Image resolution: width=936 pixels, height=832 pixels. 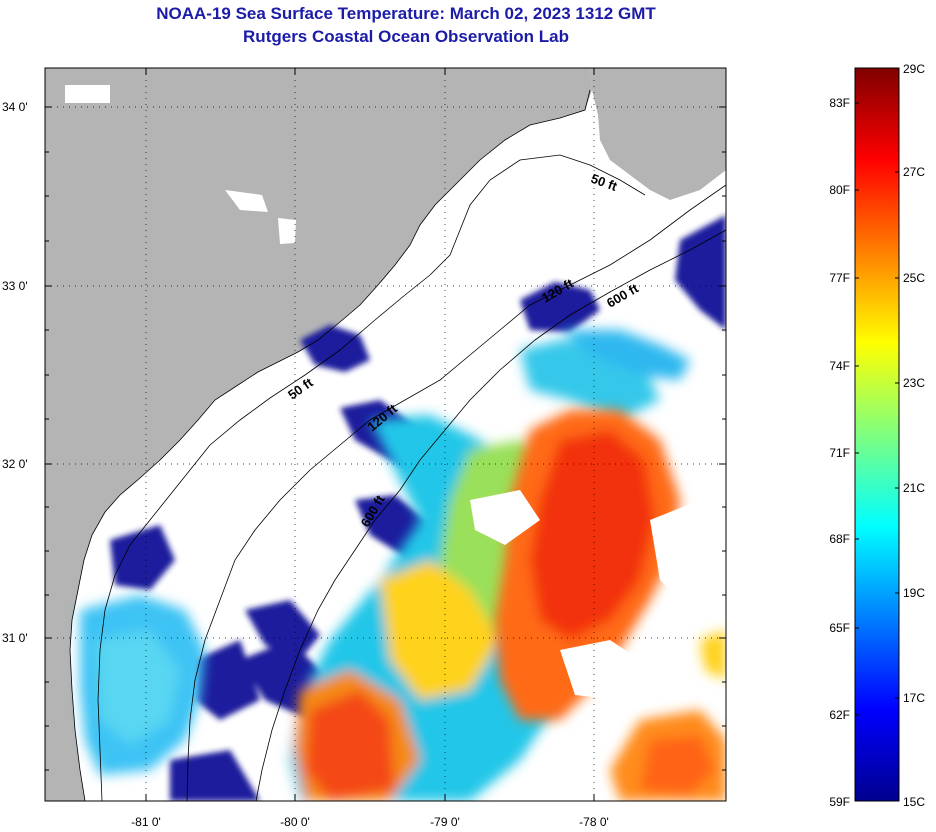 What do you see at coordinates (839, 715) in the screenshot?
I see `colorbar-f-label: 62F` at bounding box center [839, 715].